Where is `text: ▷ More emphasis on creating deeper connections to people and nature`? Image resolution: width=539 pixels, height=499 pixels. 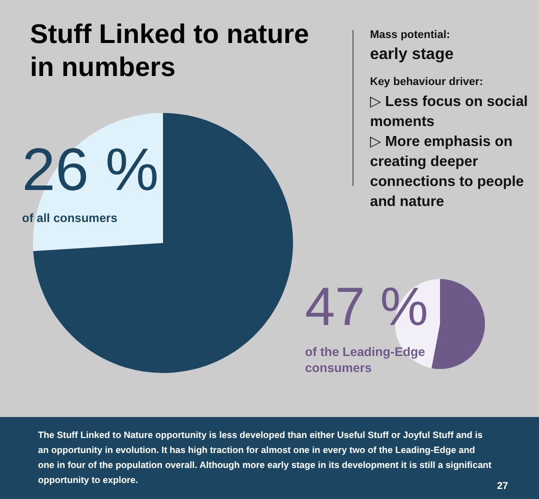
text: ▷ More emphasis on creating deeper connections to people and nature is located at coordinates (447, 172).